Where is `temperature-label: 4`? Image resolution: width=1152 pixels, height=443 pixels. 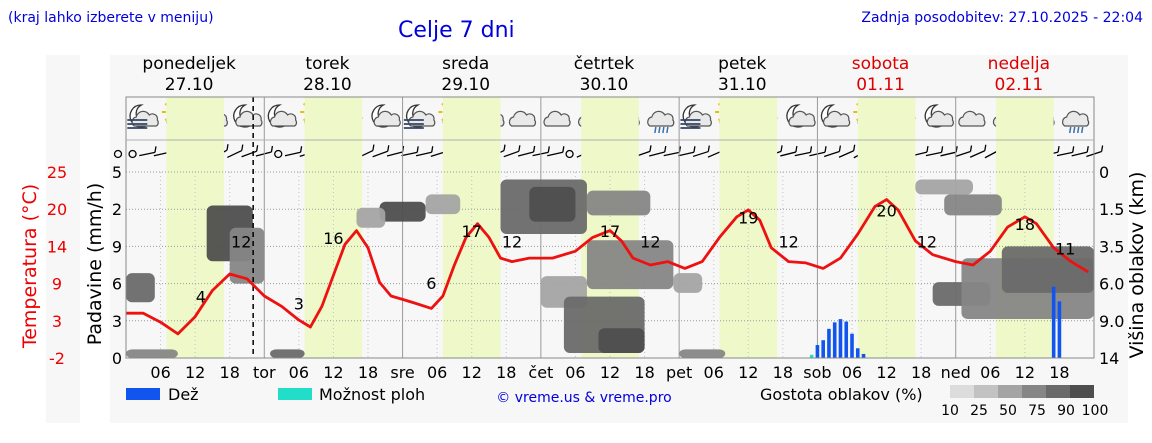
temperature-label: 4 is located at coordinates (201, 297).